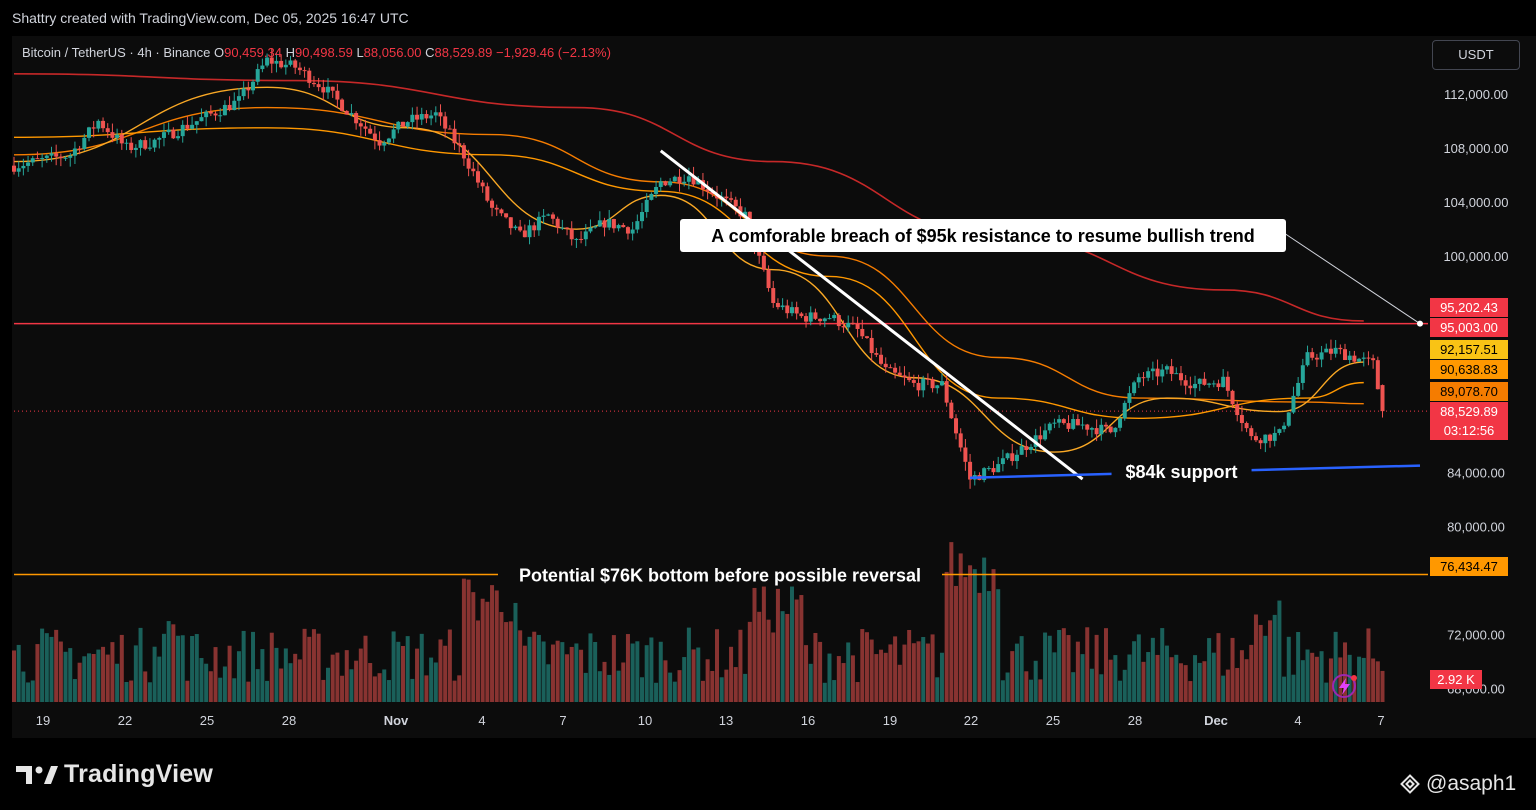 The image size is (1536, 810). What do you see at coordinates (116, 52) in the screenshot?
I see `symbol-name: Bitcoin / TetherUS · 4h · Binance` at bounding box center [116, 52].